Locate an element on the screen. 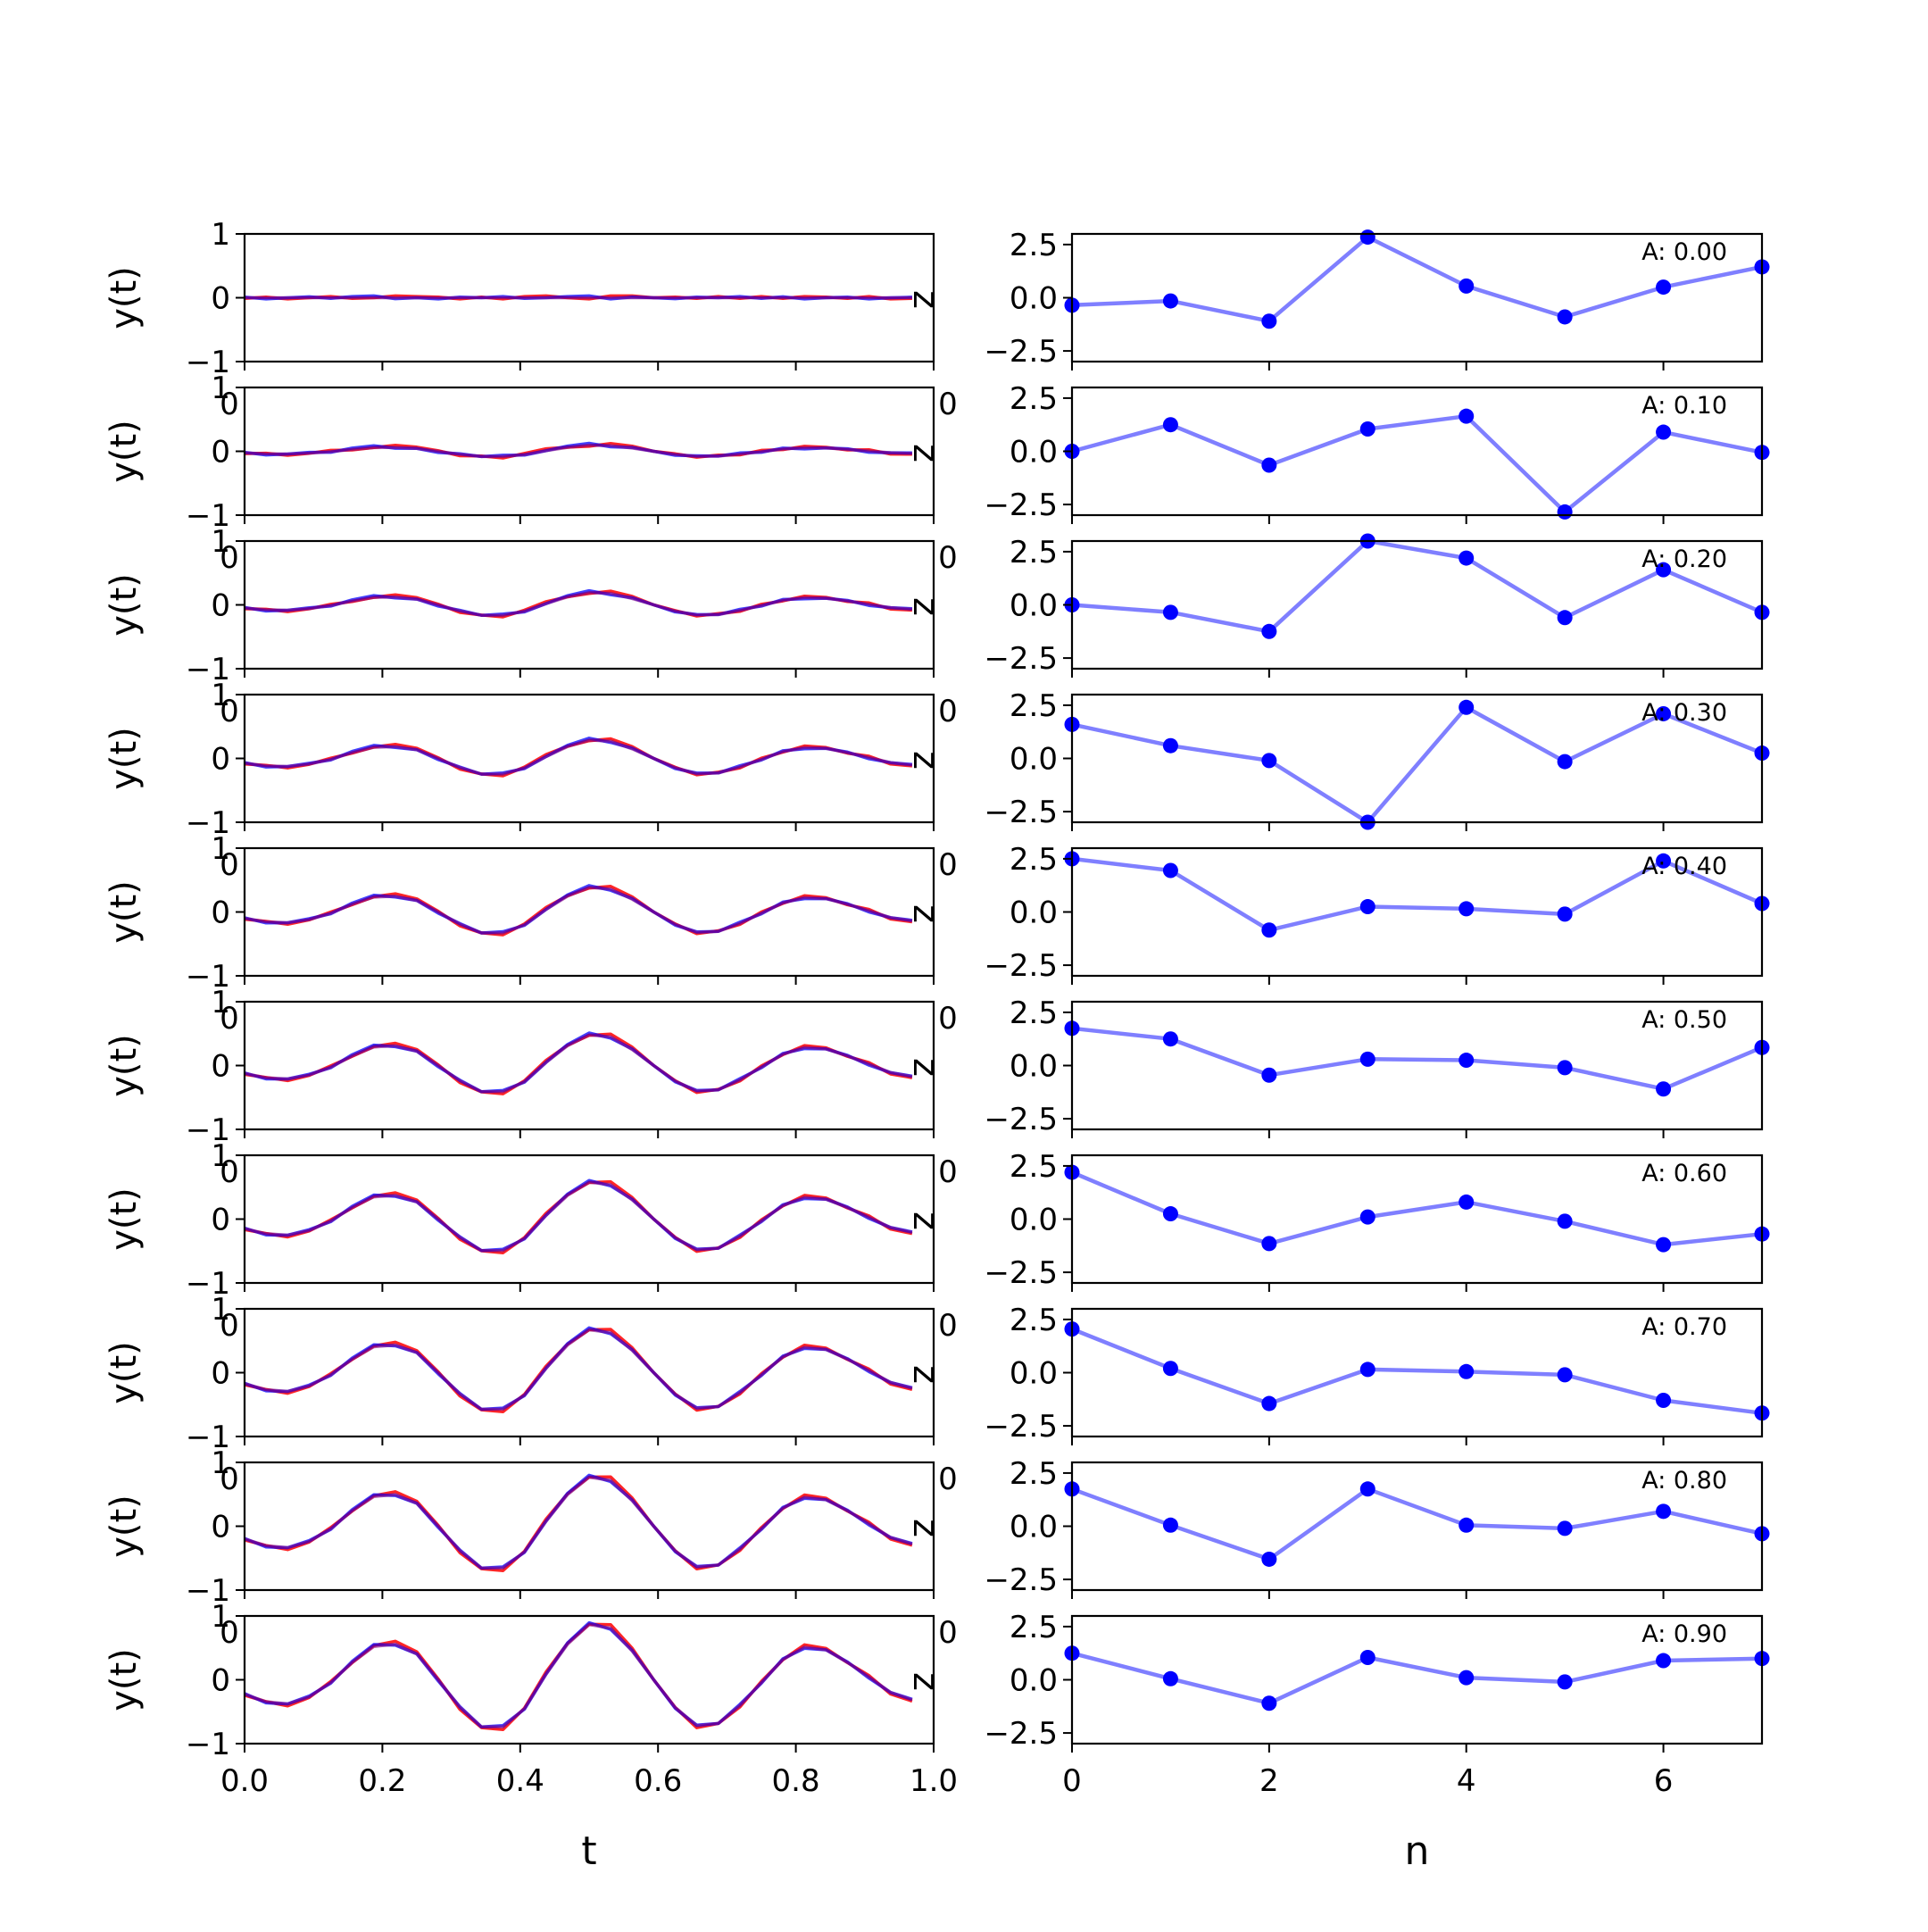 Image resolution: width=1928 pixels, height=1932 pixels. left-xtick-label: 0.8 is located at coordinates (796, 1781).